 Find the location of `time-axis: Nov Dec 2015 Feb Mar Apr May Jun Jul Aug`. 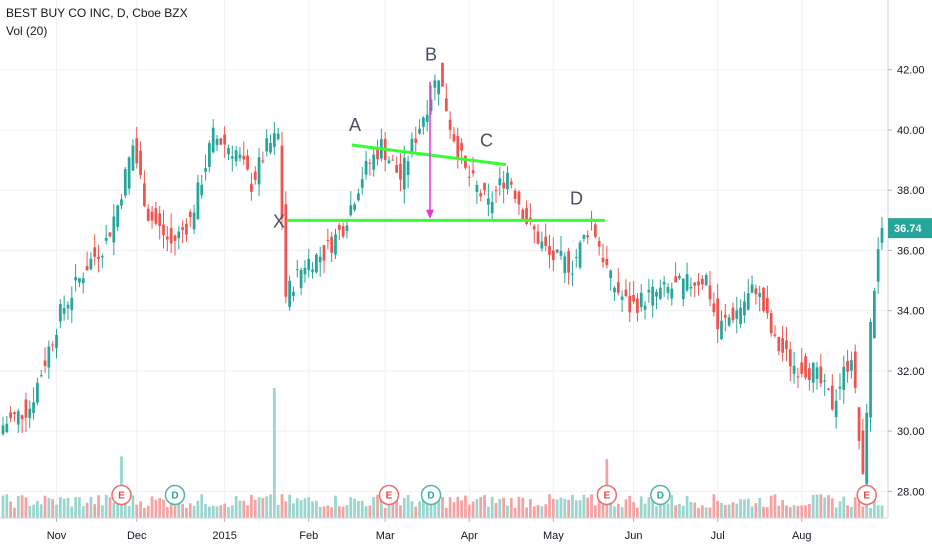

time-axis: Nov Dec 2015 Feb Mar Apr May Jun Jul Aug is located at coordinates (444, 533).